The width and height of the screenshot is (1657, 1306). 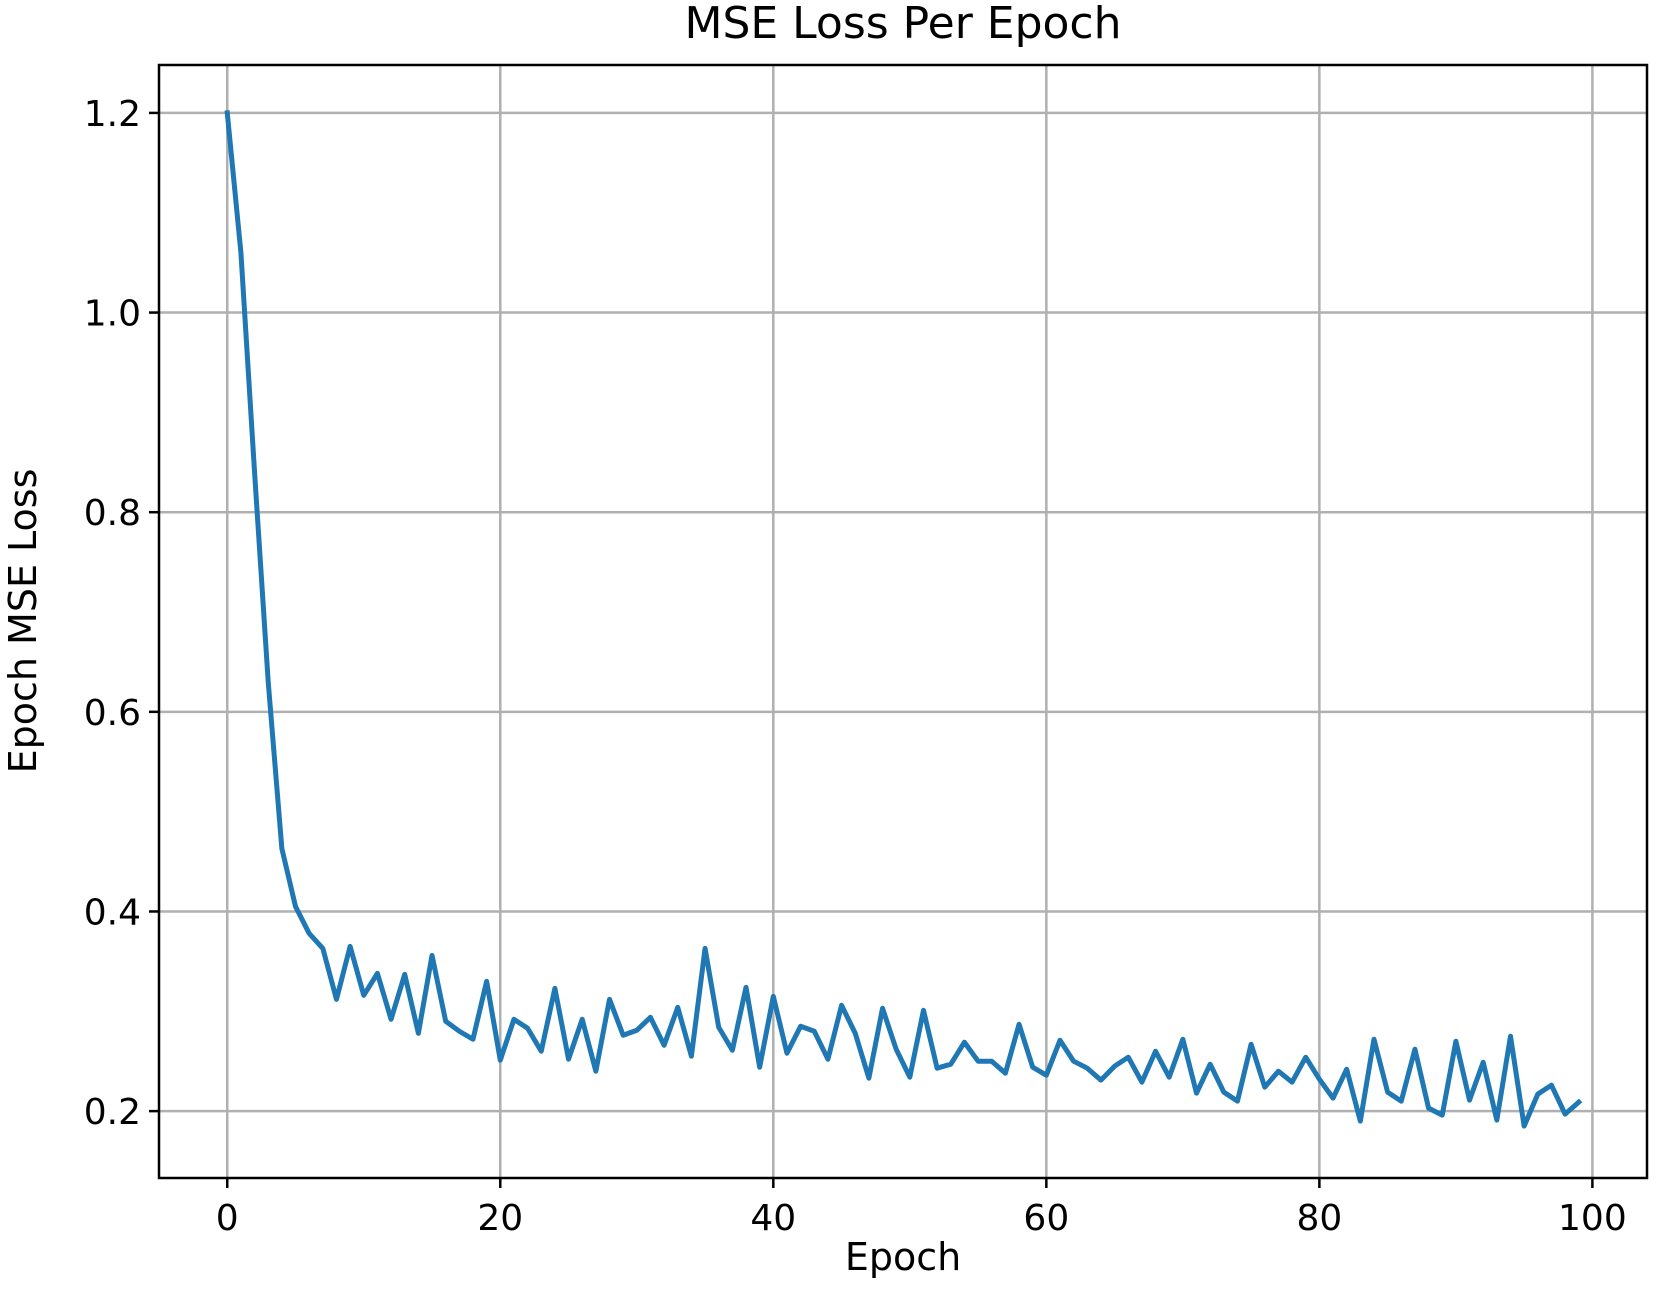 What do you see at coordinates (1046, 1218) in the screenshot?
I see `x-tick-label: 60` at bounding box center [1046, 1218].